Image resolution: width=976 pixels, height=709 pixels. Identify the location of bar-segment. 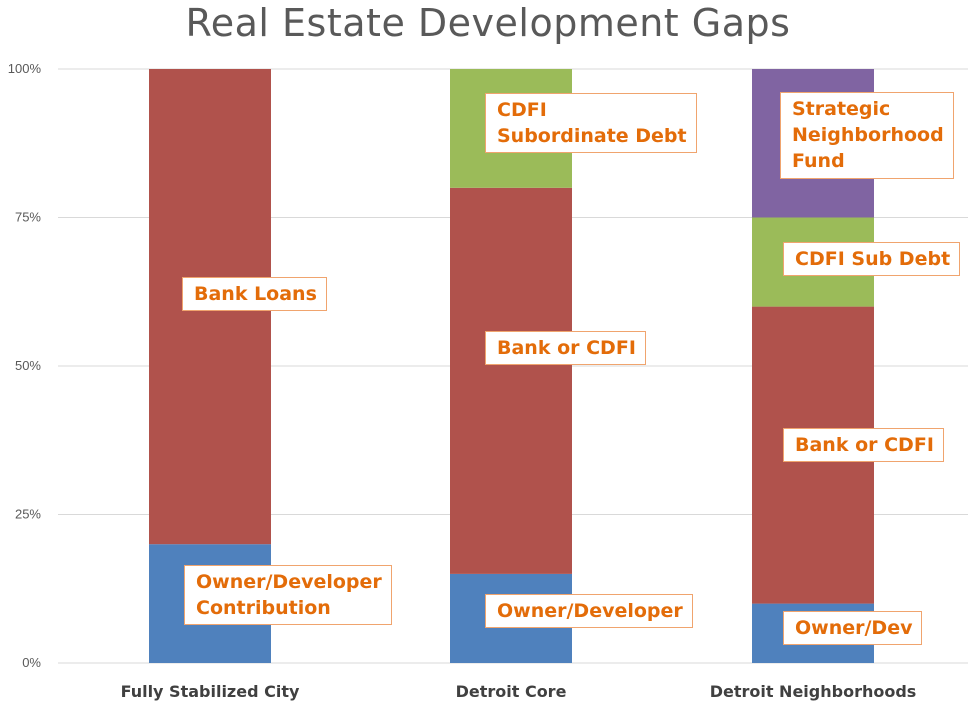
(511, 380).